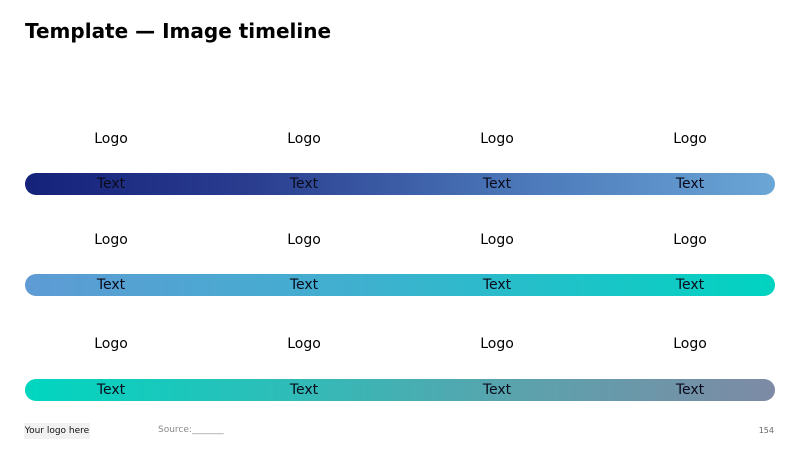  Describe the element at coordinates (400, 285) in the screenshot. I see `timeline-bar-2: Text Text Text Text` at that location.